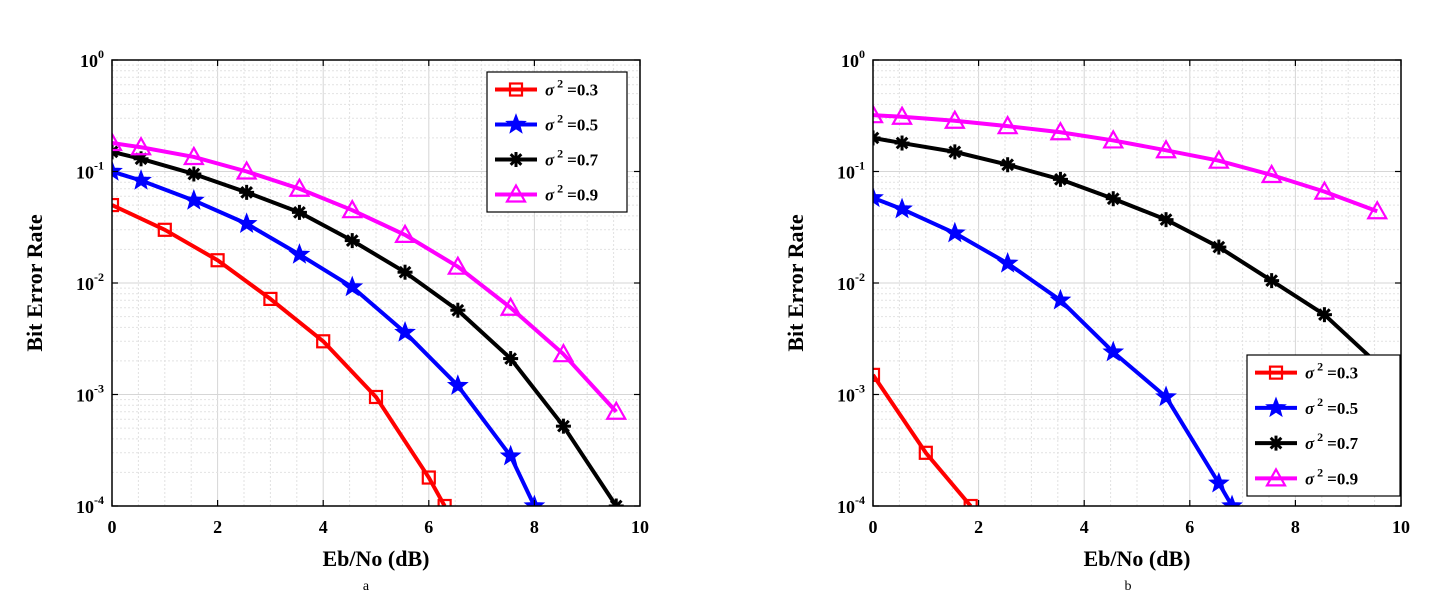 The width and height of the screenshot is (1450, 596). Describe the element at coordinates (851, 505) in the screenshot. I see `y-tick-label: 10⁻⁴` at that location.